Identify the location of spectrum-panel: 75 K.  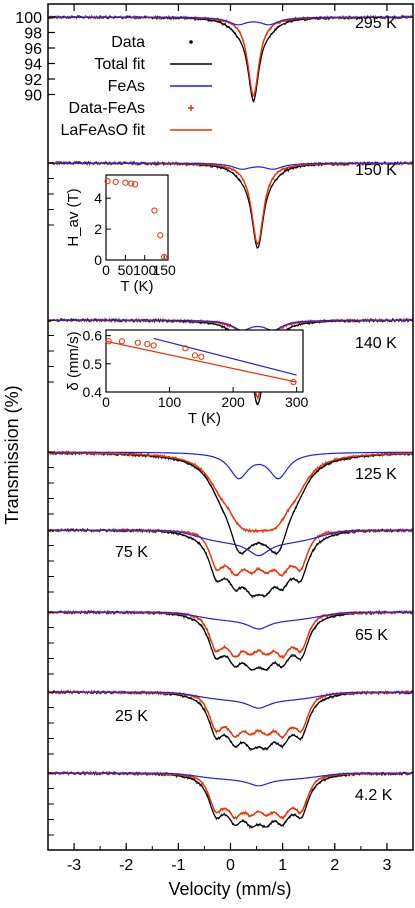
(230, 563).